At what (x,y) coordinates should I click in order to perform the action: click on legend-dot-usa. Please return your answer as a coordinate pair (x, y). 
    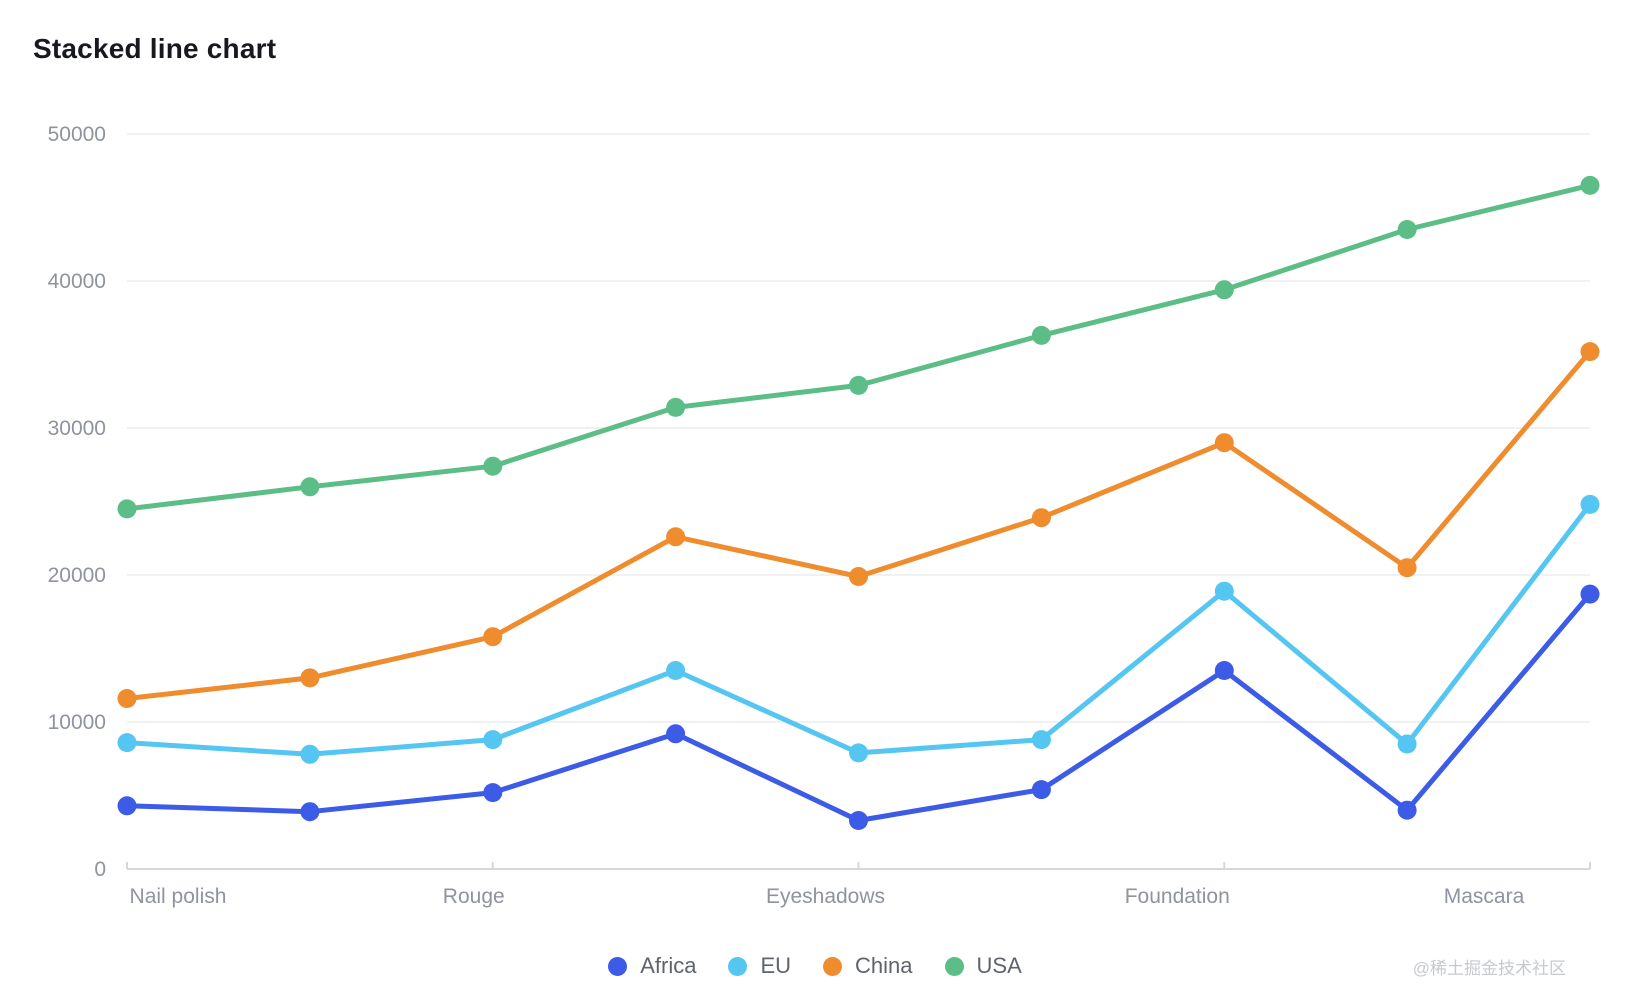
    Looking at the image, I should click on (954, 966).